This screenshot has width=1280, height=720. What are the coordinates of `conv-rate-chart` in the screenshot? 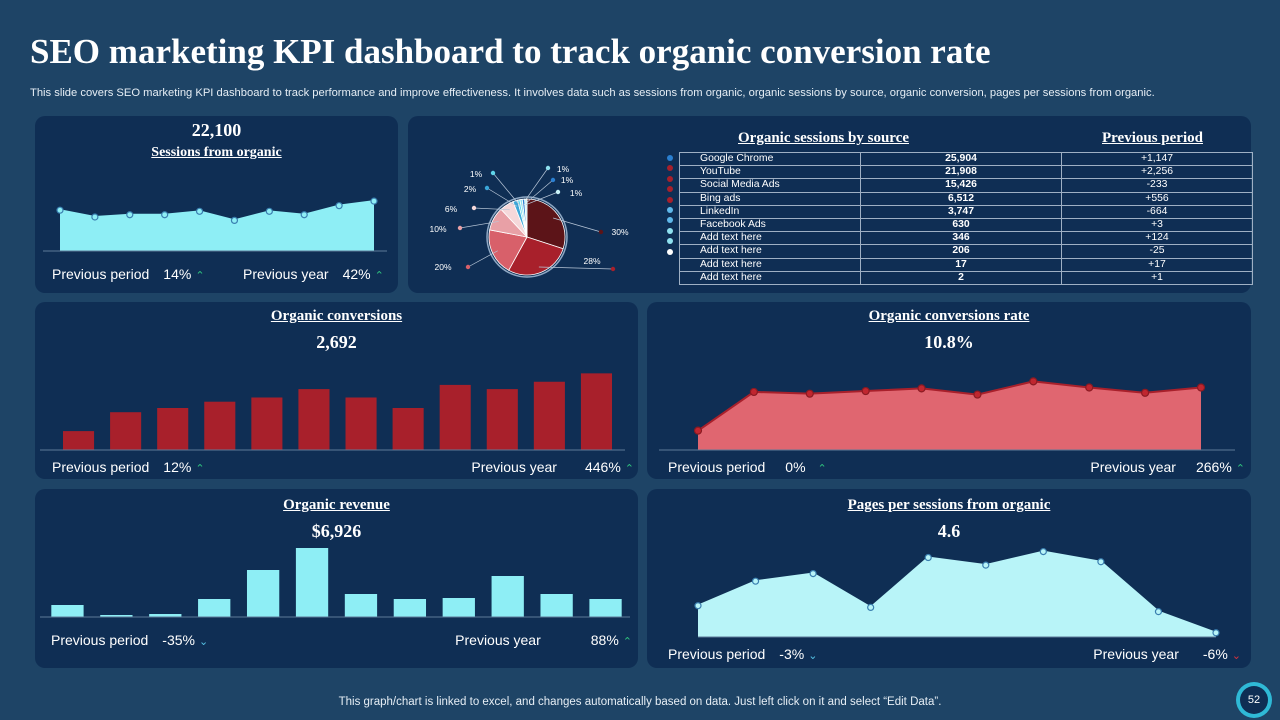 It's located at (949, 390).